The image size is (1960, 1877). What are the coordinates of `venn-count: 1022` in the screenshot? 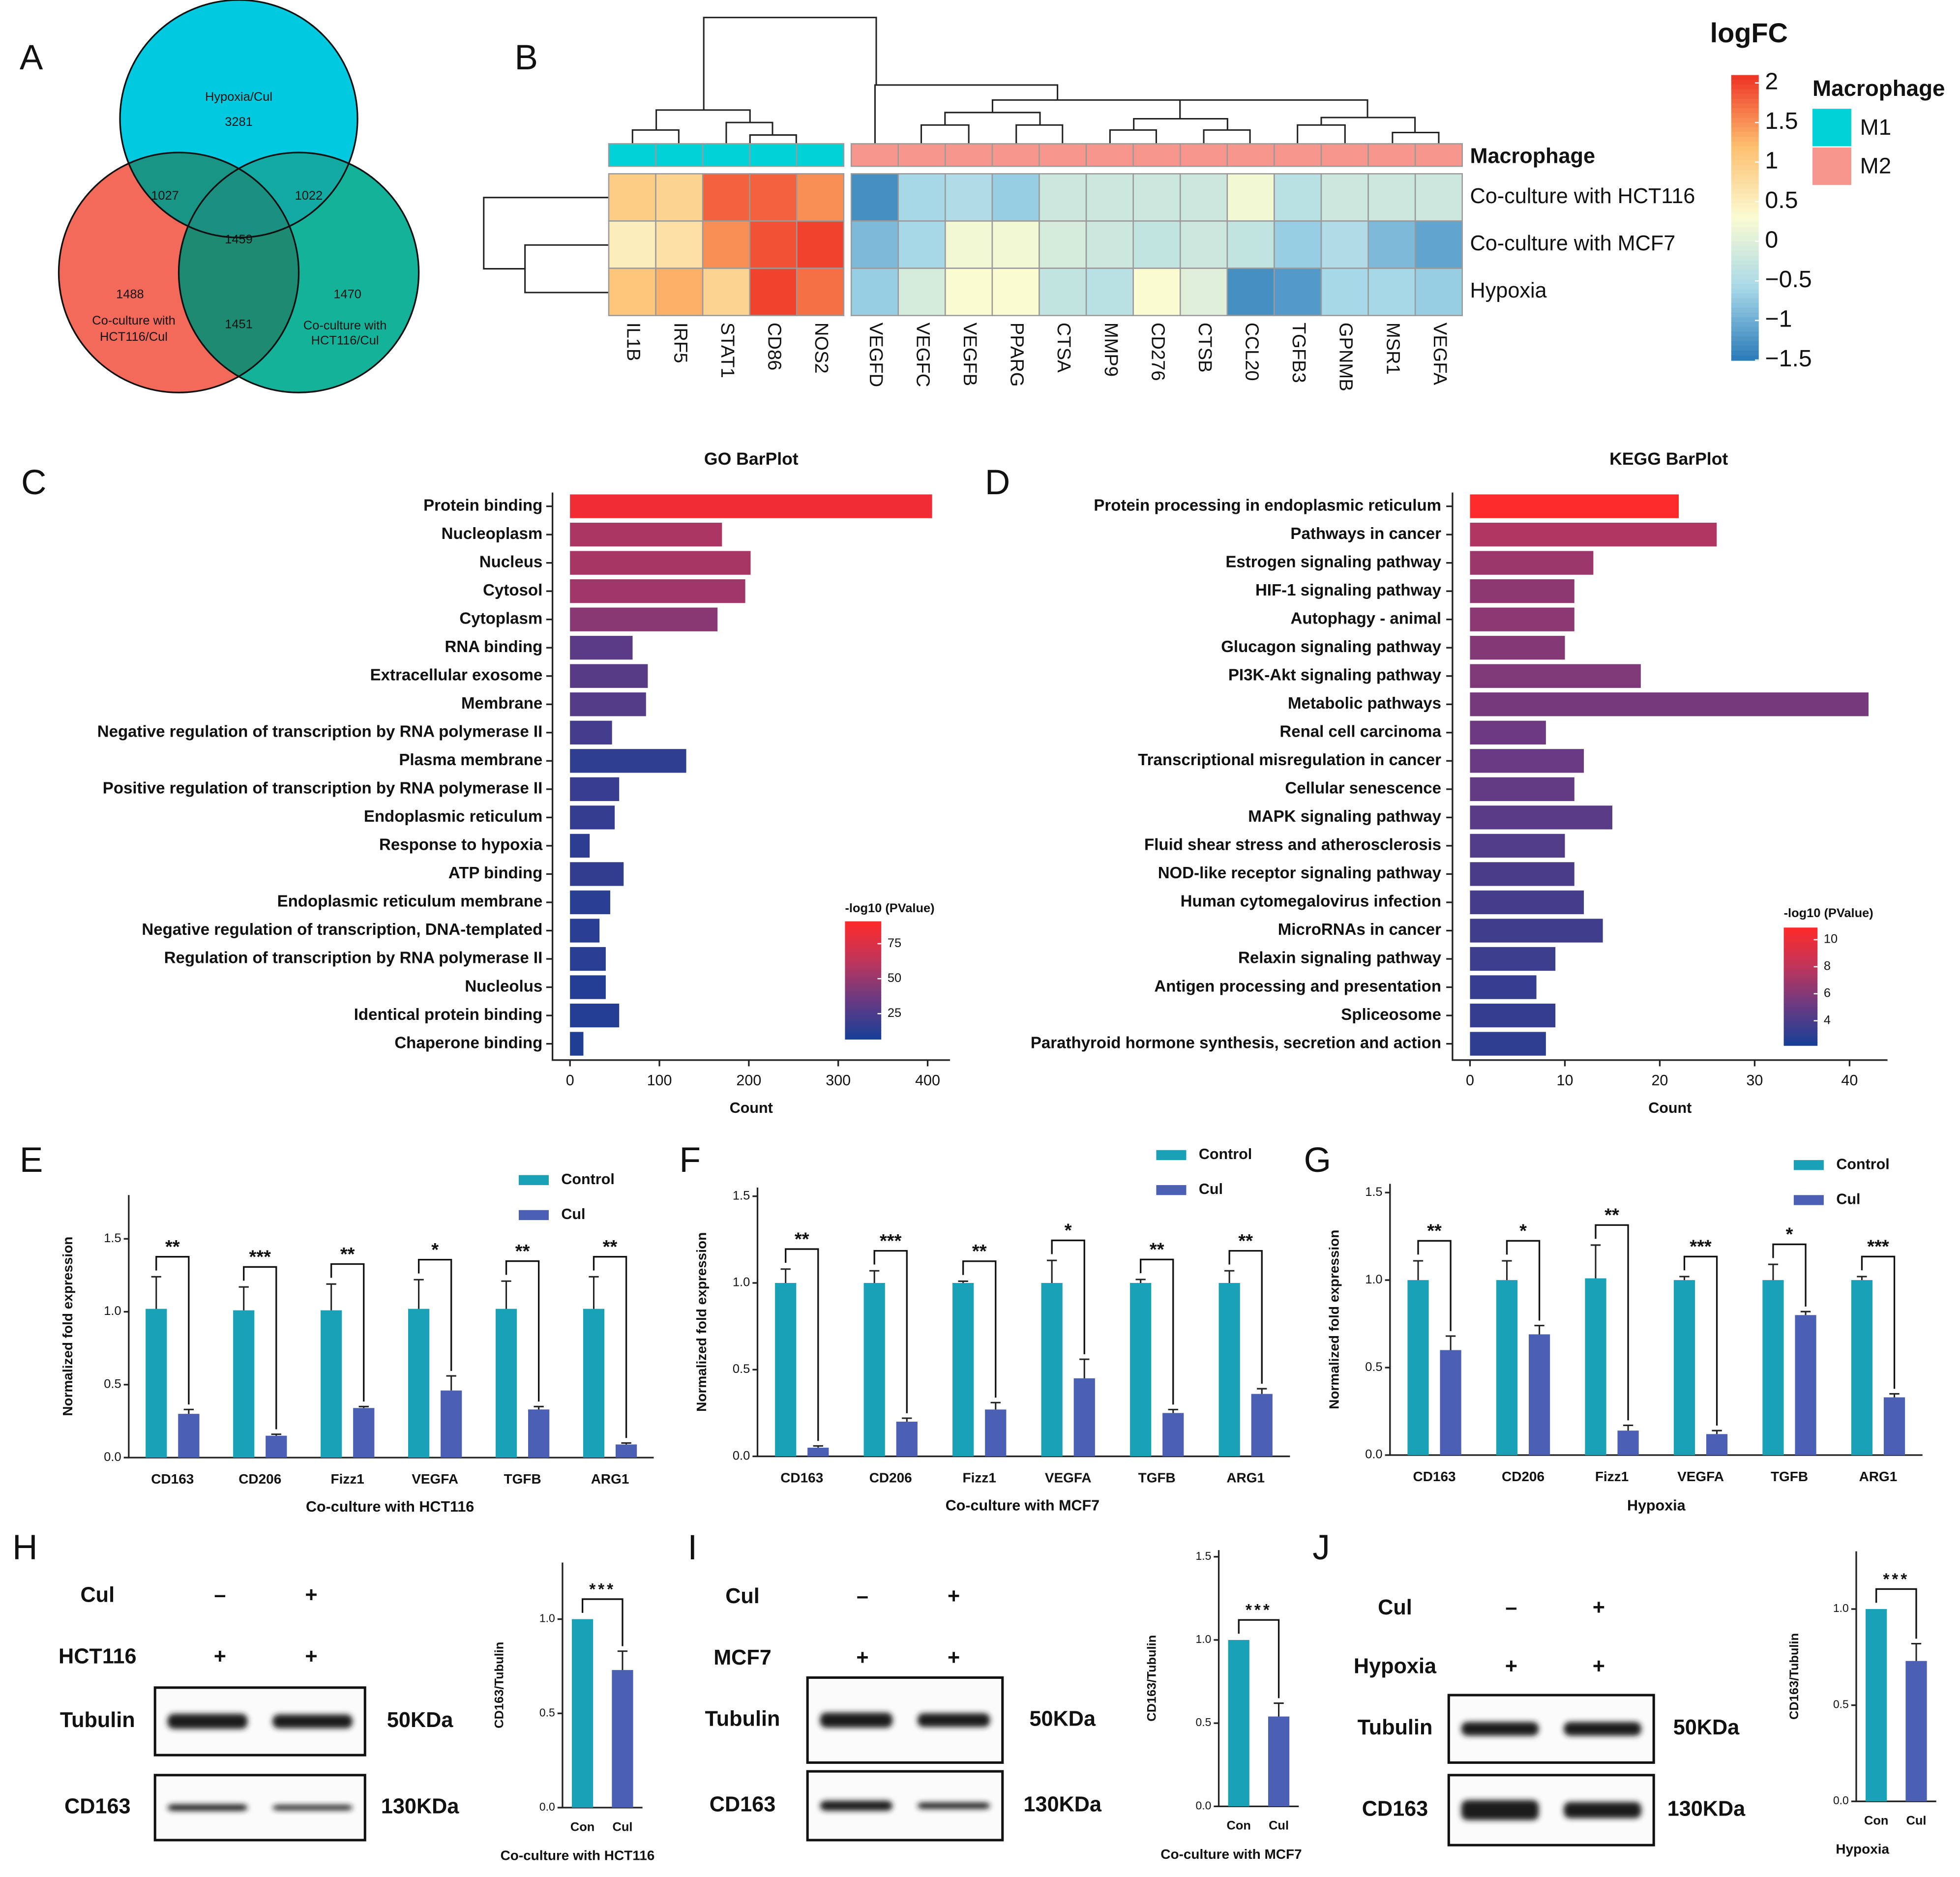 It's located at (309, 196).